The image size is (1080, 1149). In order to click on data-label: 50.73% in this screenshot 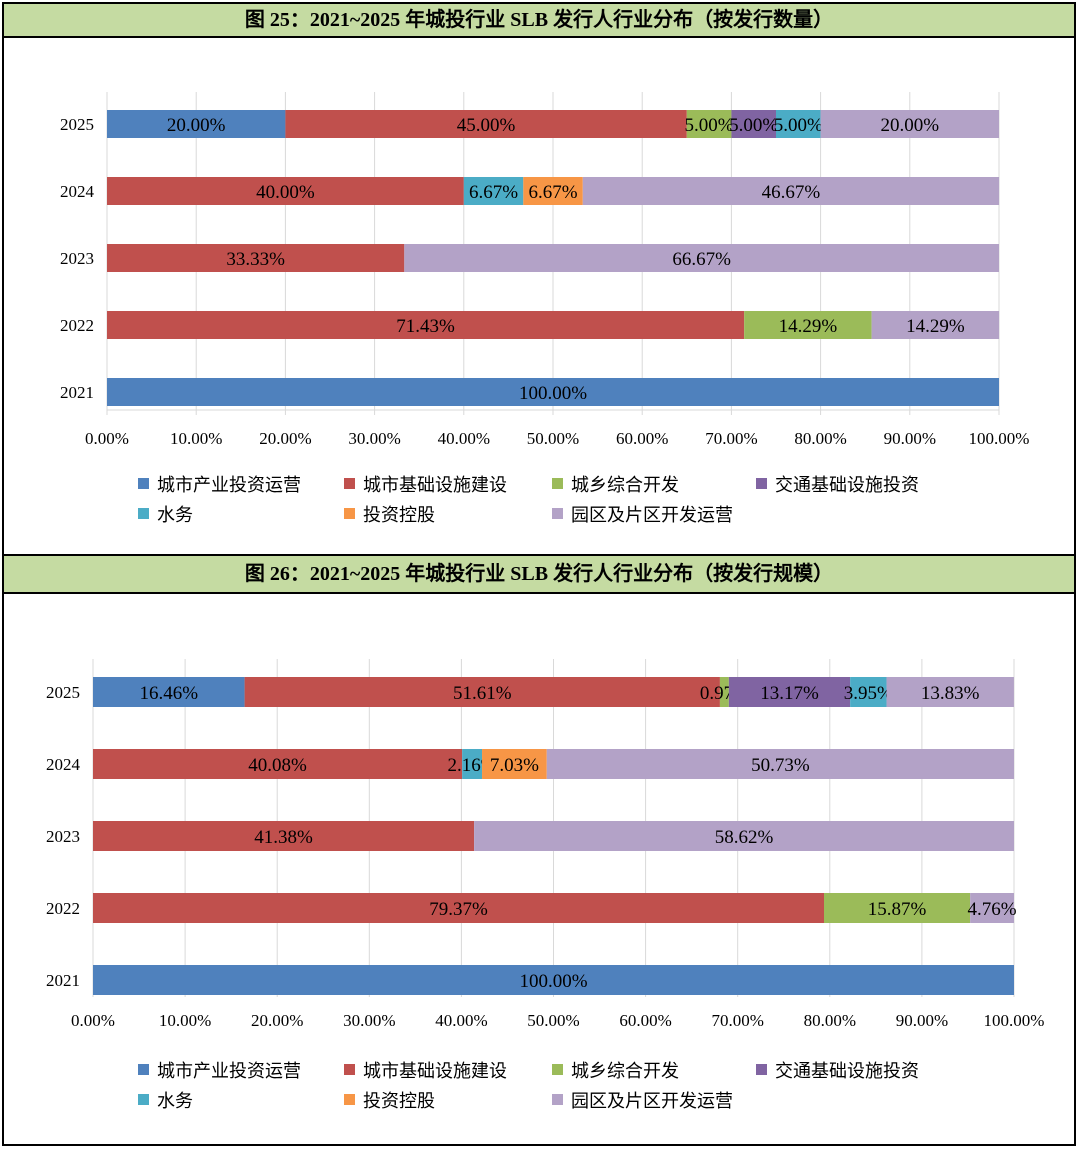, I will do `click(780, 765)`.